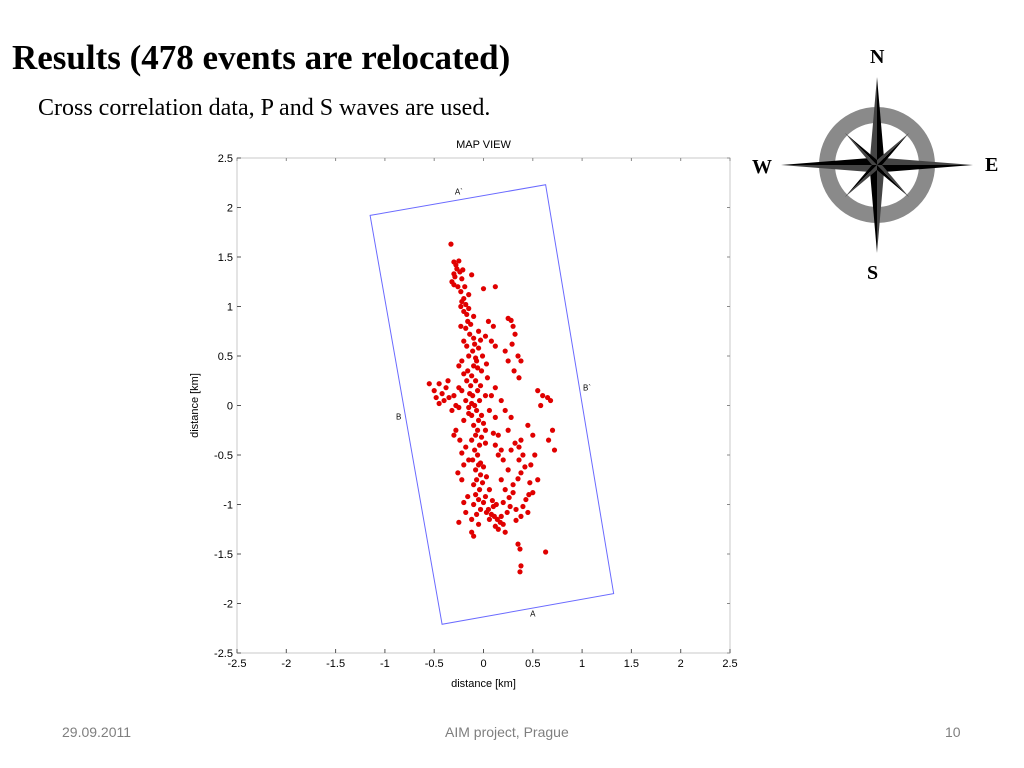  I want to click on profile-box-label: A, so click(533, 613).